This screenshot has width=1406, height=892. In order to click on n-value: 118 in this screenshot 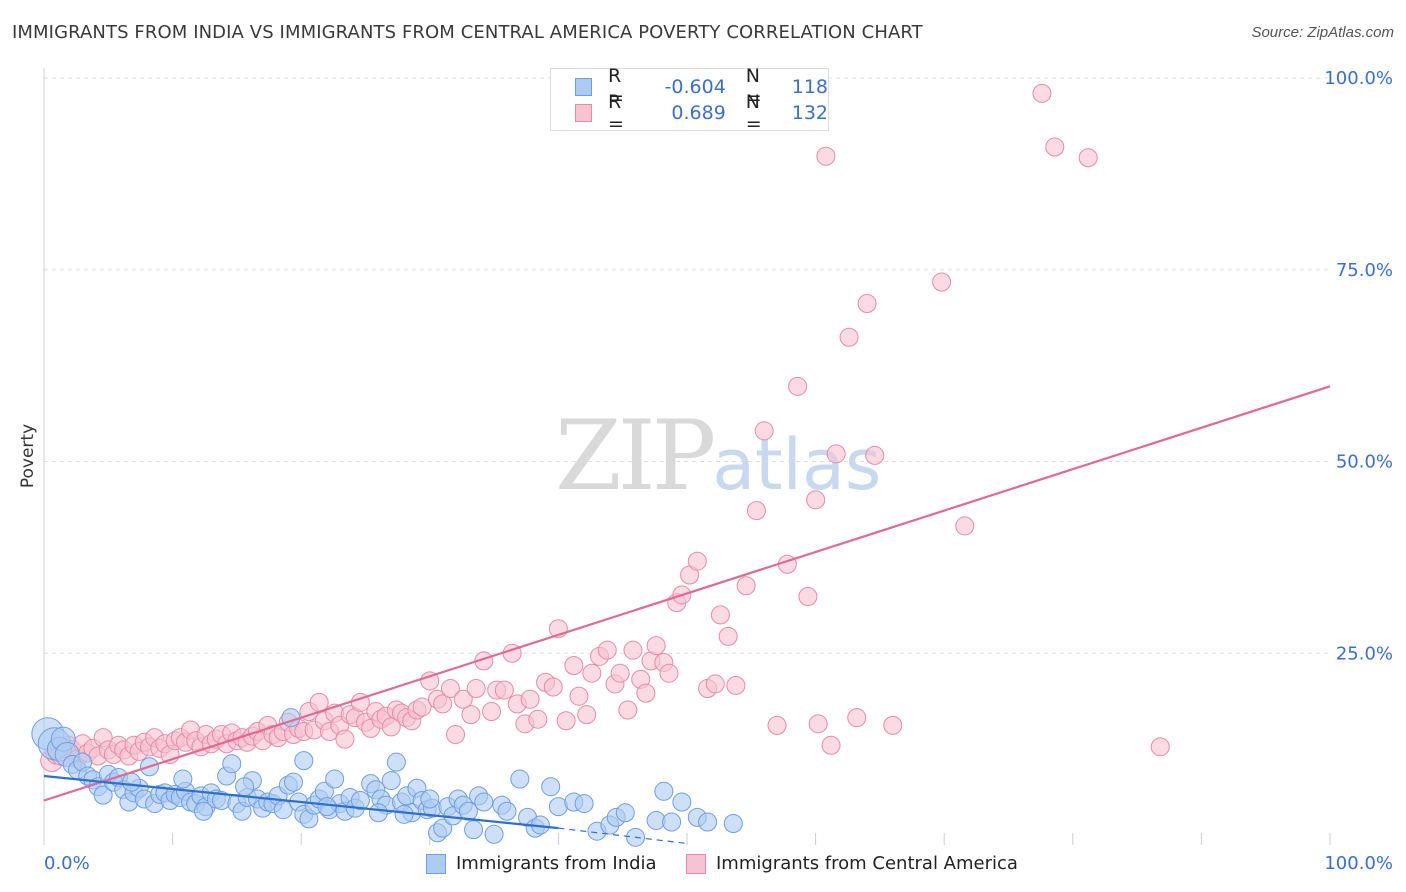, I will do `click(809, 87)`.